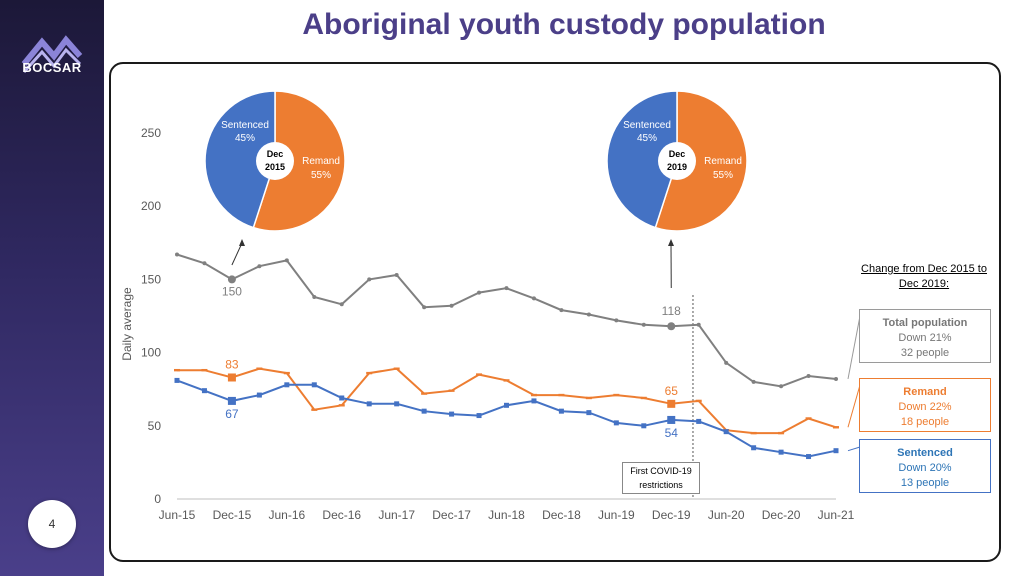 This screenshot has height=576, width=1024. What do you see at coordinates (52, 524) in the screenshot?
I see `page-number: 4` at bounding box center [52, 524].